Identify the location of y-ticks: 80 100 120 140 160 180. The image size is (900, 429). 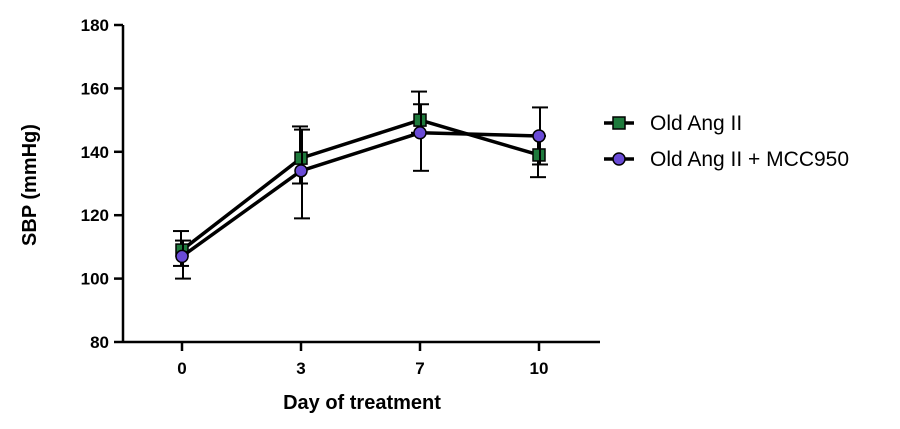
(102, 184).